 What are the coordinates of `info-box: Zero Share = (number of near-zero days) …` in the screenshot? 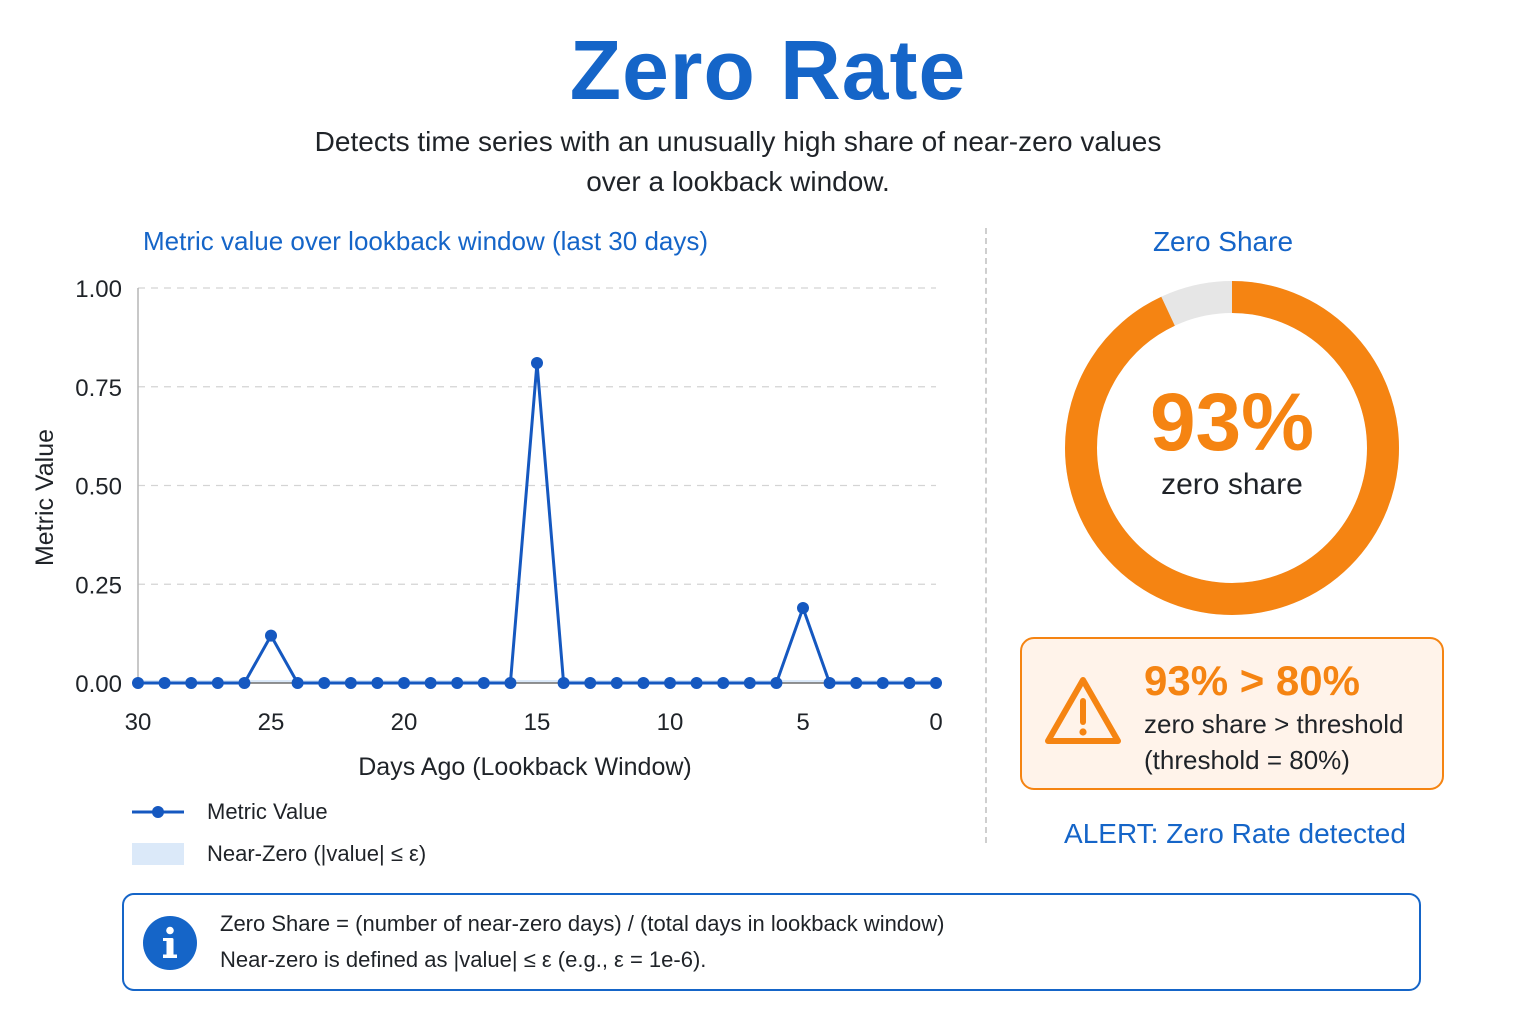 It's located at (771, 942).